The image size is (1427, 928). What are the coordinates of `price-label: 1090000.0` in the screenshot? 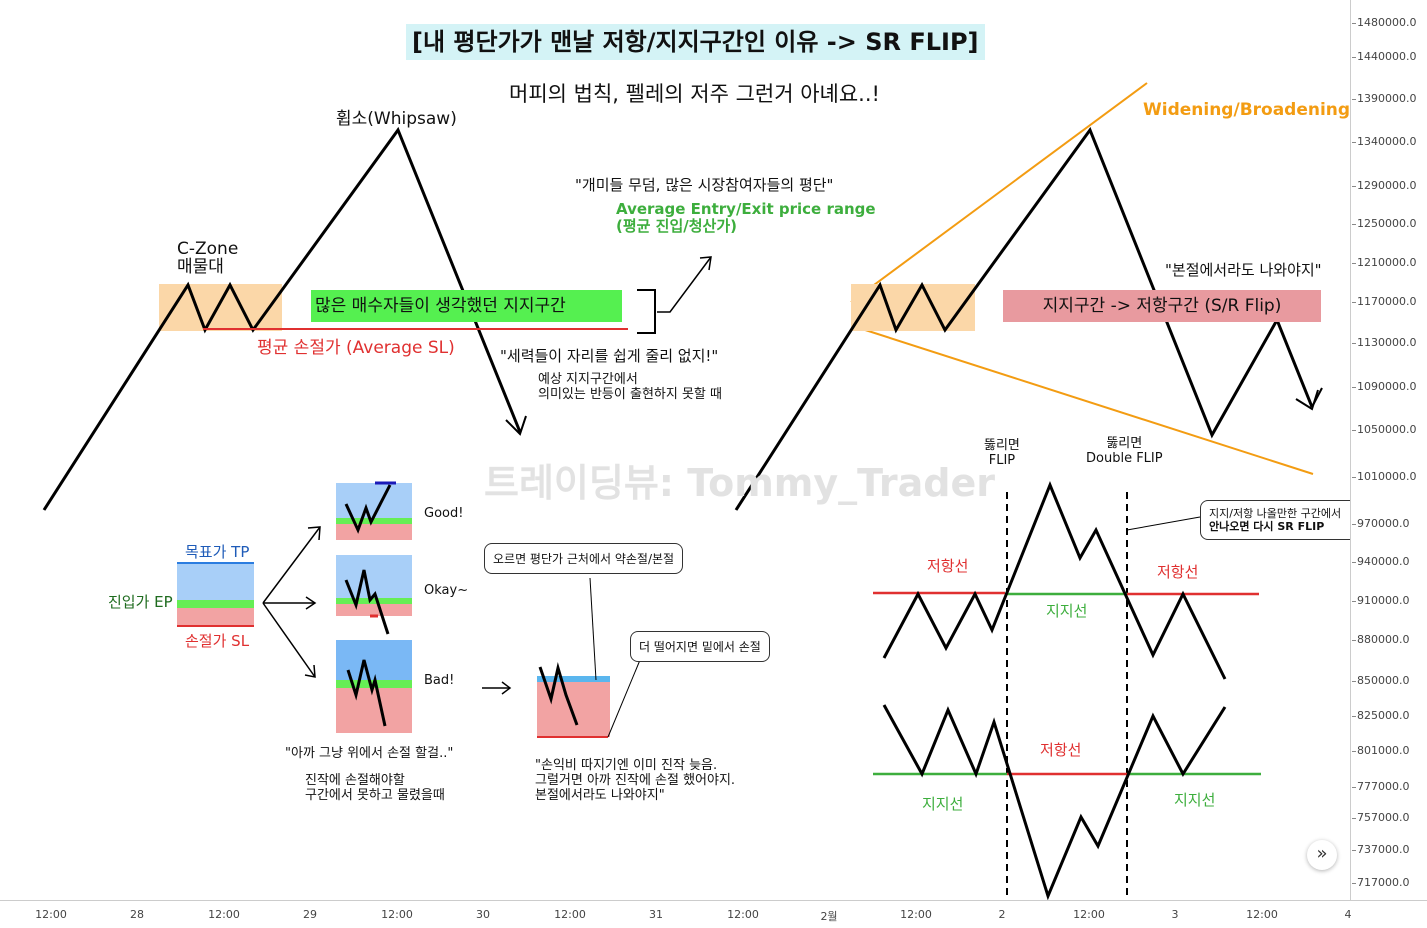 It's located at (1387, 386).